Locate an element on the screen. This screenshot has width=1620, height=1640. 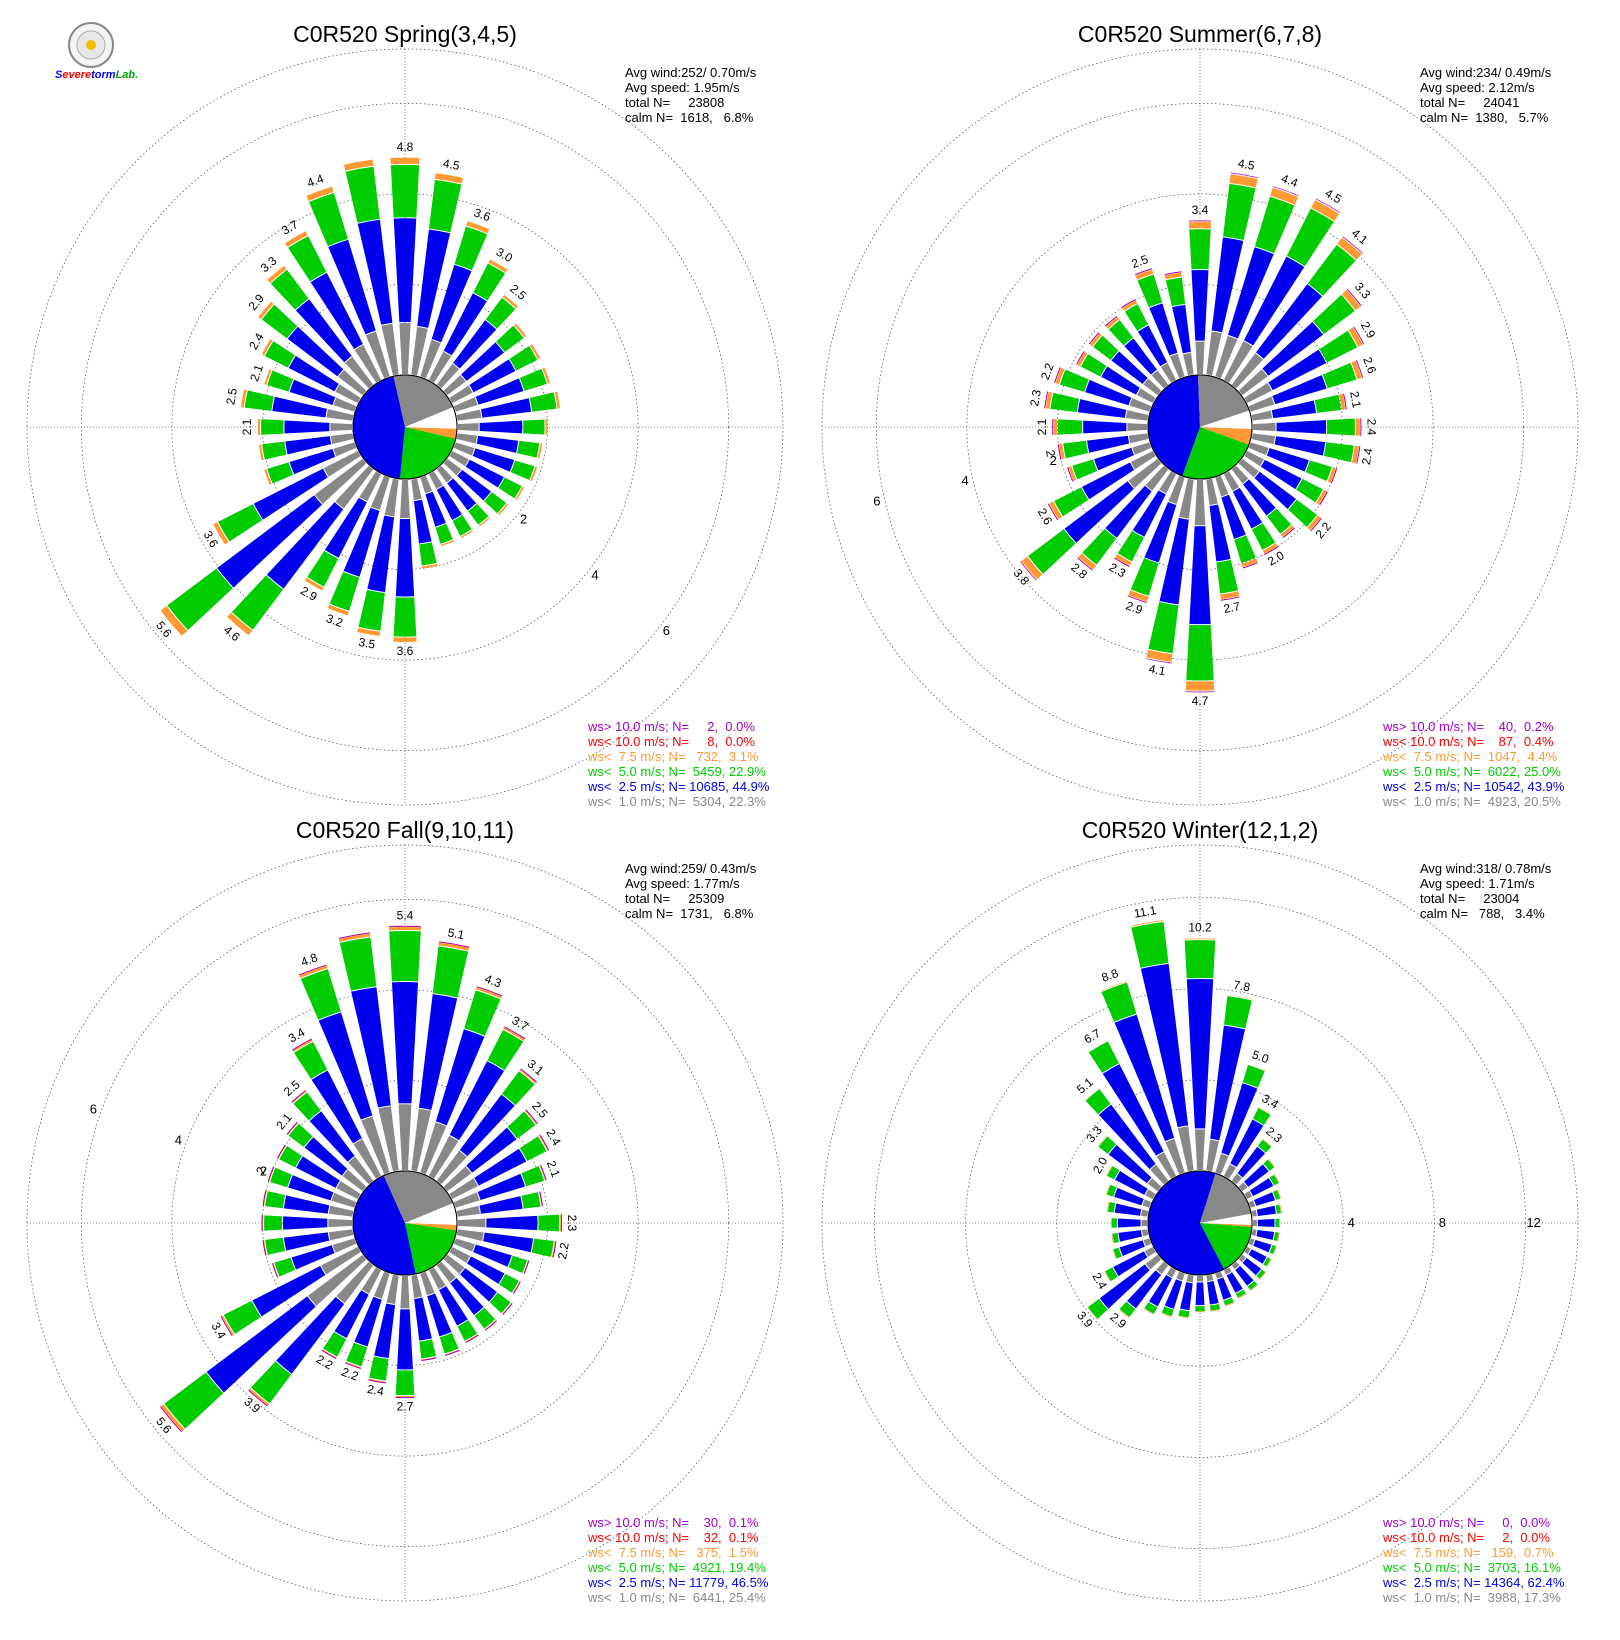
panel-title: C0R520 Fall(9,10,11) is located at coordinates (405, 830).